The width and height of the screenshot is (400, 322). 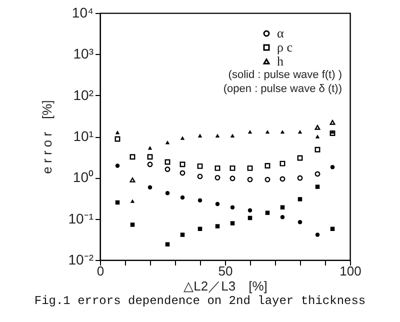 I want to click on x-tick-label: 50, so click(x=225, y=271).